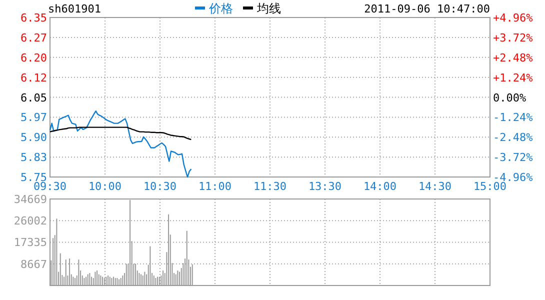  Describe the element at coordinates (513, 37) in the screenshot. I see `y2-tick-label: +3.72%` at that location.